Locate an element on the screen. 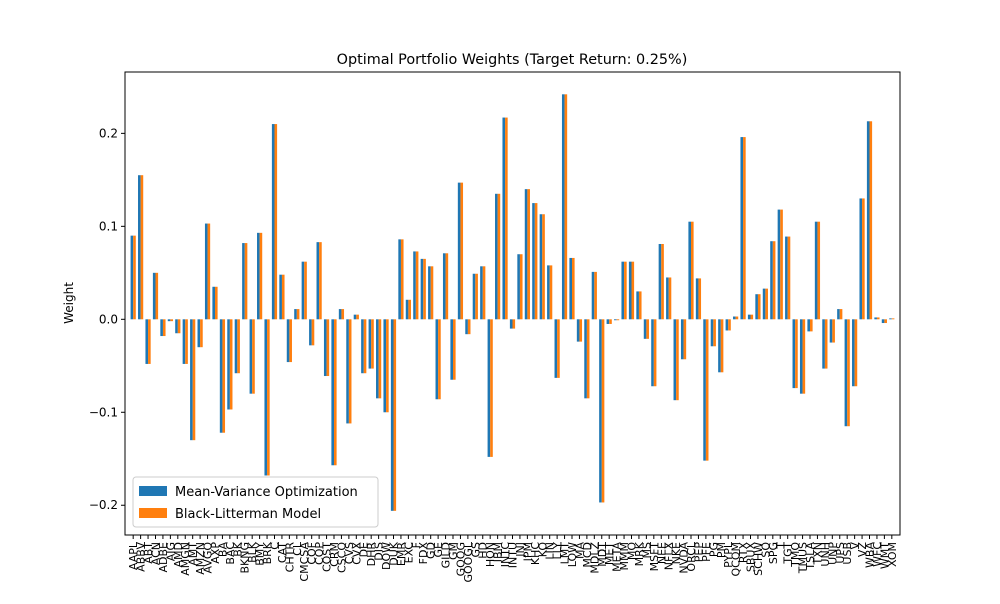 The height and width of the screenshot is (604, 1000). x-tick-label: PYPL is located at coordinates (728, 554).